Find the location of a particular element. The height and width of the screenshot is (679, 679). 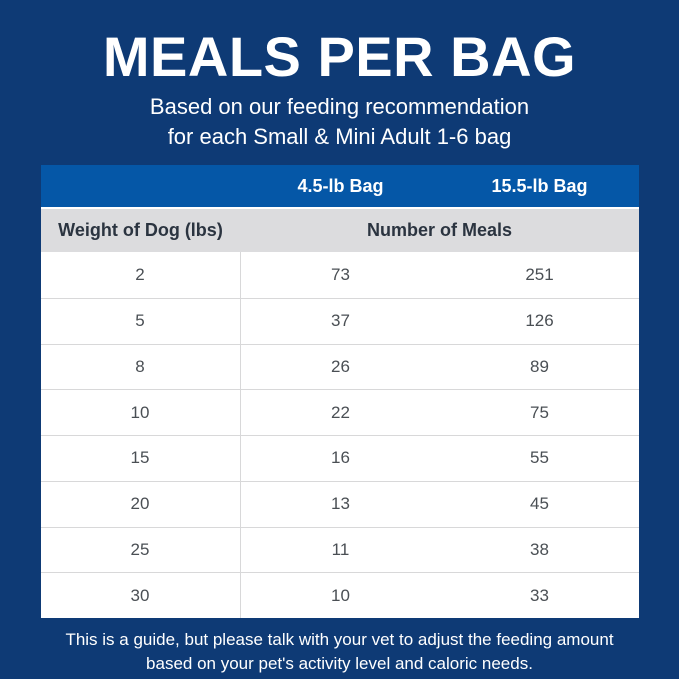

meals-4-5lb-cell: 73 is located at coordinates (340, 274).